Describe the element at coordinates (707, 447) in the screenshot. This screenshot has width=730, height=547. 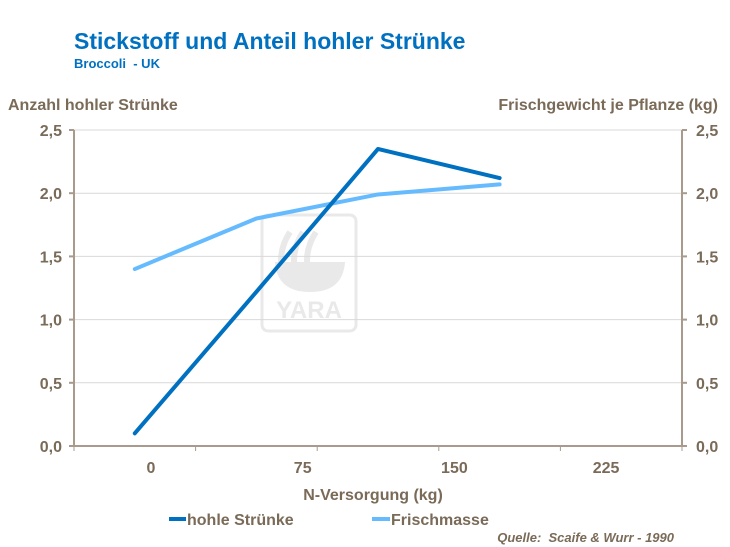
I see `y-right-tick-label: 0,0` at that location.